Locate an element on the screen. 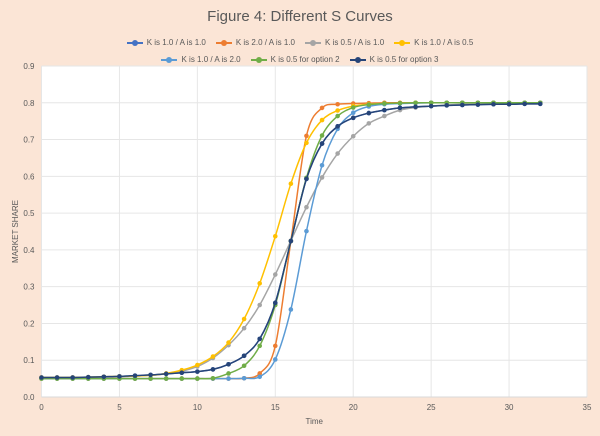  x-tick-label: 35 is located at coordinates (587, 407).